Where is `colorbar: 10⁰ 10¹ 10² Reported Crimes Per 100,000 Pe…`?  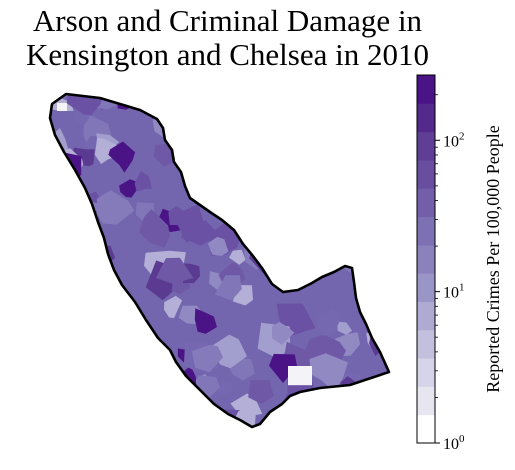 colorbar: 10⁰ 10¹ 10² Reported Crimes Per 100,000 Pe… is located at coordinates (459, 263).